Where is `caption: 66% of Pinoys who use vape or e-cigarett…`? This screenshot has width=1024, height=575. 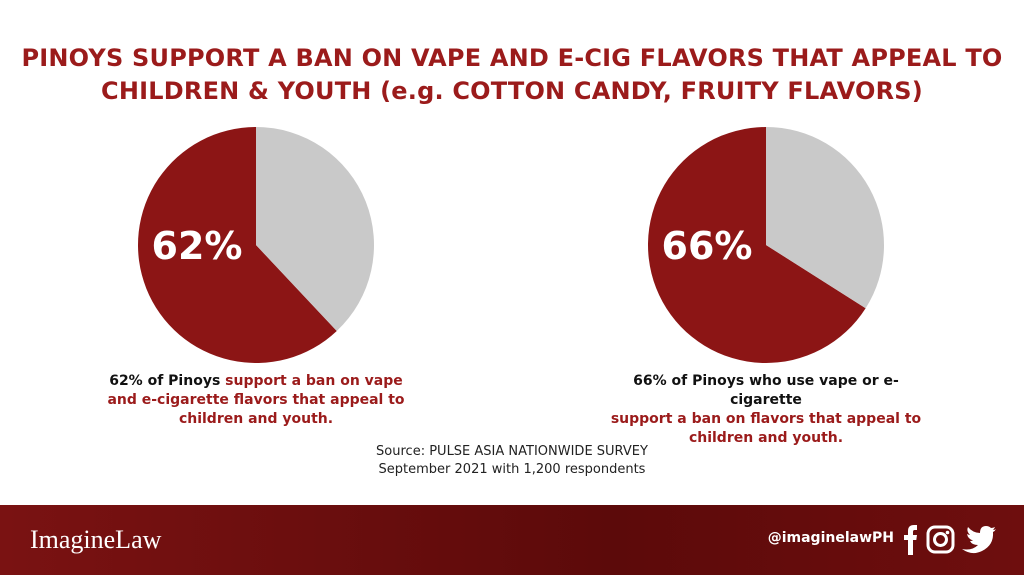
caption: 66% of Pinoys who use vape or e-cigarett… is located at coordinates (766, 410).